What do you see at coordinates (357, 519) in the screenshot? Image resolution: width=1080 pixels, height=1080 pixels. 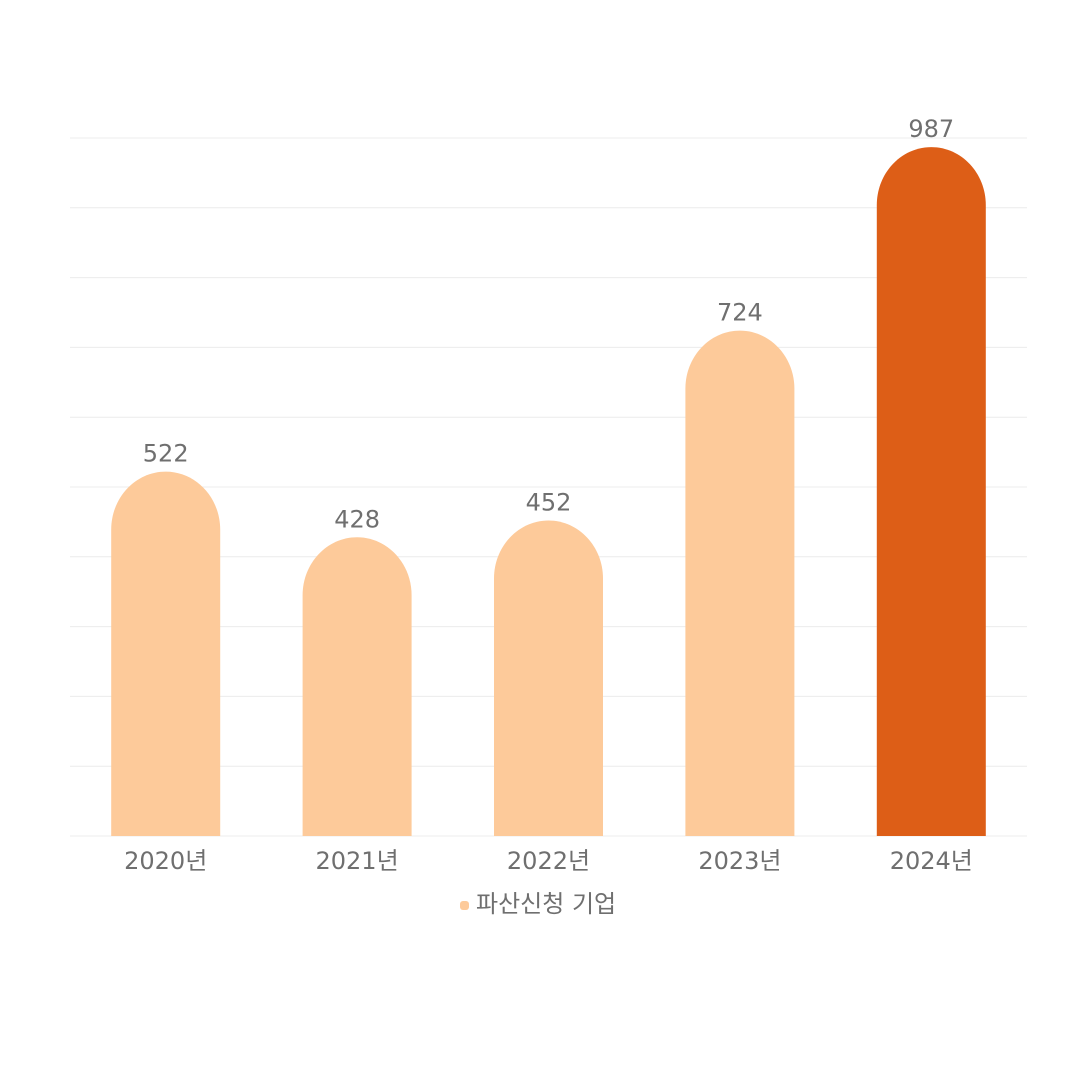 I see `value-label: 428` at bounding box center [357, 519].